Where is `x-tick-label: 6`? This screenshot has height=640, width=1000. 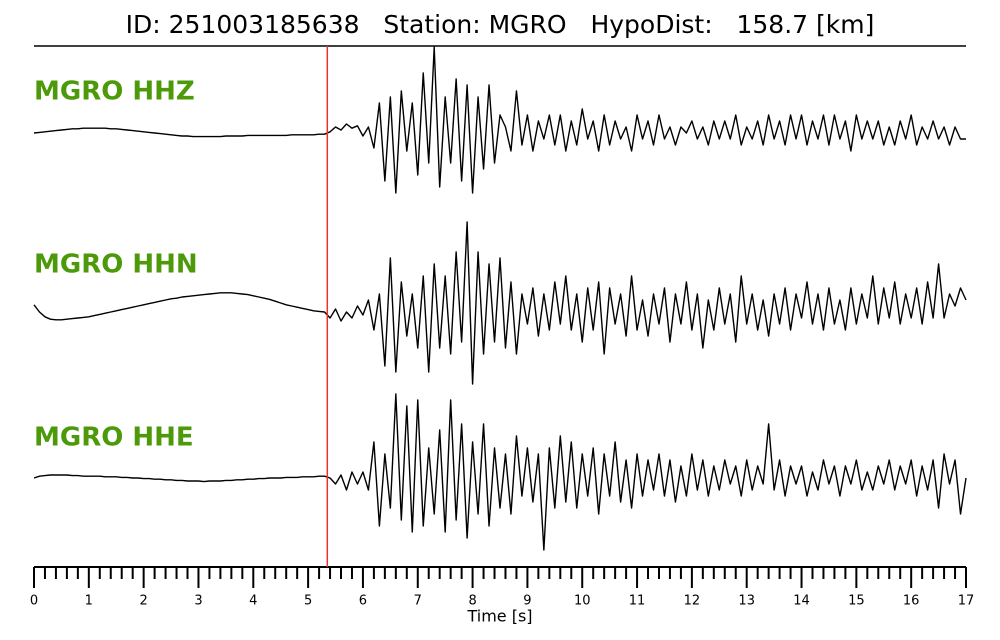
x-tick-label: 6 is located at coordinates (363, 601).